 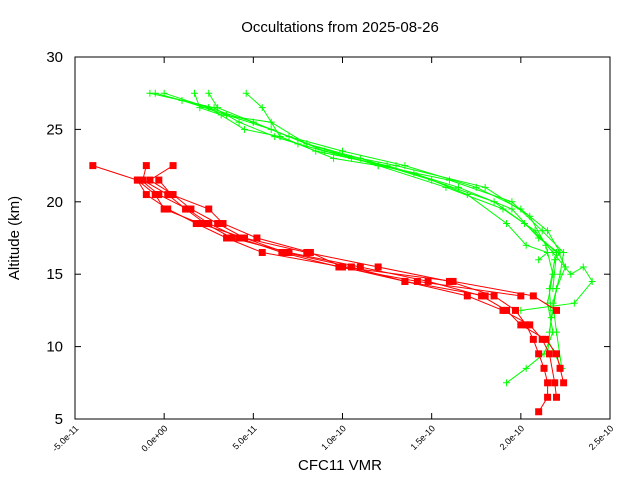 I want to click on x-tick-label: 2.0e-10, so click(x=512, y=437).